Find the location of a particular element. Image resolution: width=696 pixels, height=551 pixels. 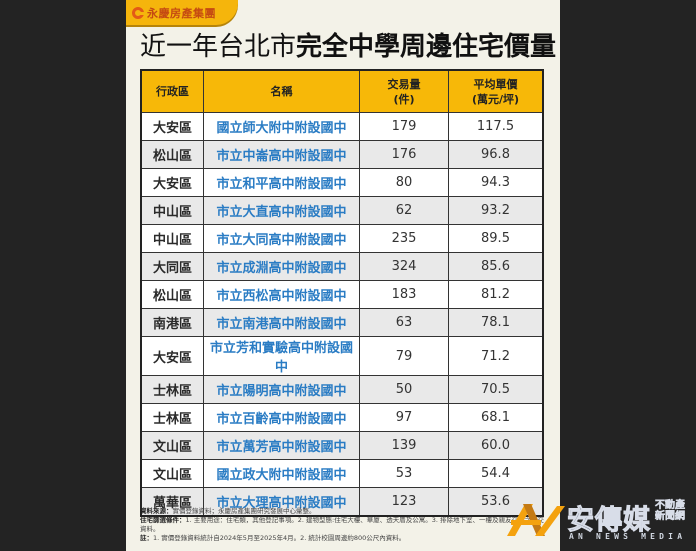

watermark-english: AN NEWS MEDIA is located at coordinates (628, 536).